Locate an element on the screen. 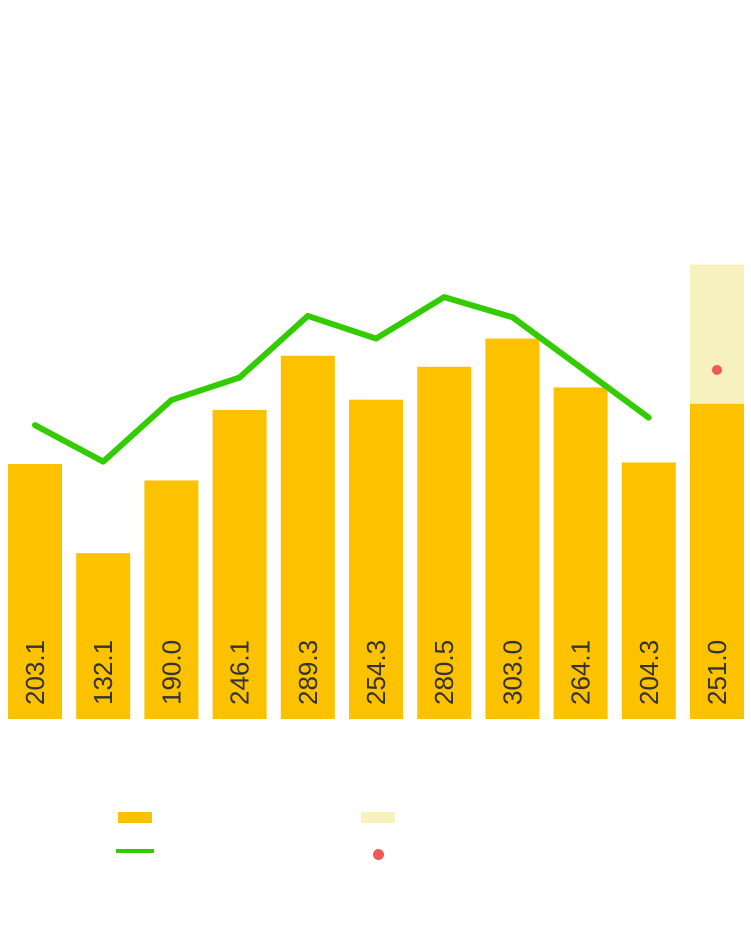  bar-value-label: 289.3 is located at coordinates (308, 672).